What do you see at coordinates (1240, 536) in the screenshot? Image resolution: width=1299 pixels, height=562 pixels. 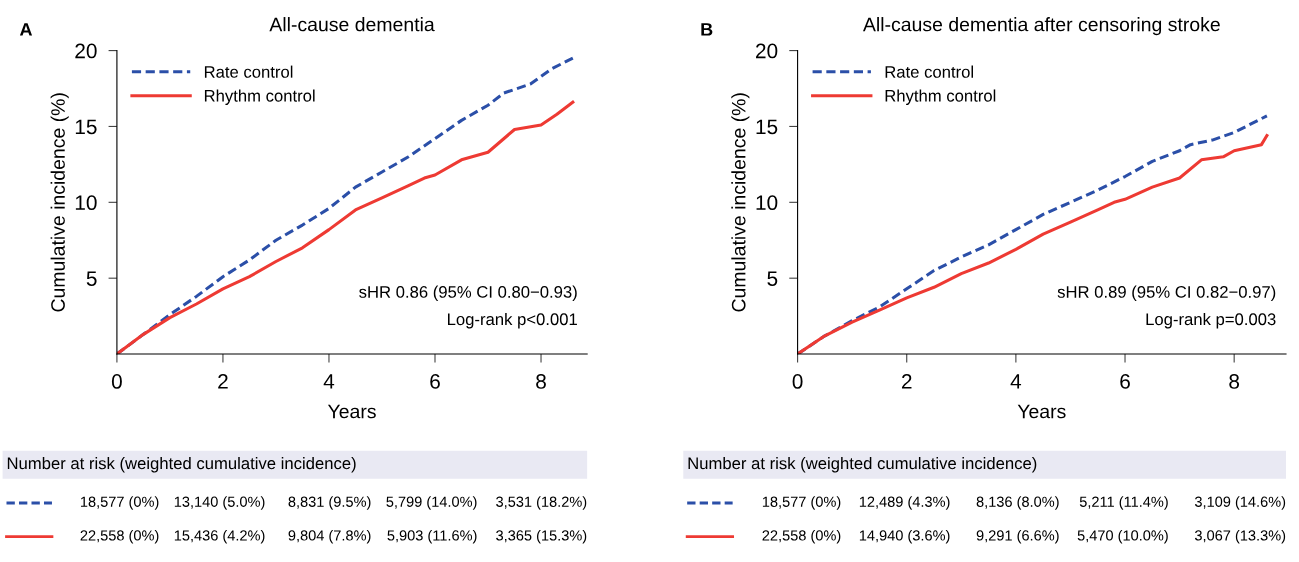 I see `text: 3,067 (13.3%)` at bounding box center [1240, 536].